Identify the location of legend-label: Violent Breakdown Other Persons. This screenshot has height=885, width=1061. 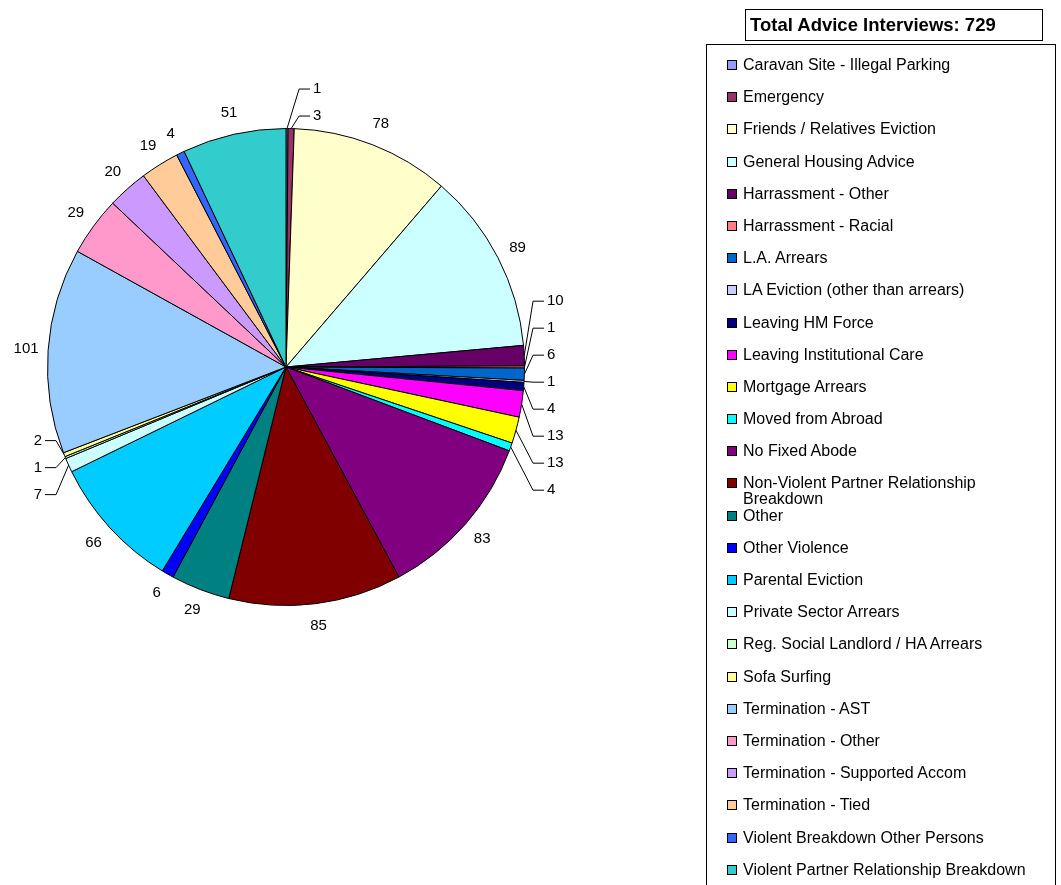
(863, 837).